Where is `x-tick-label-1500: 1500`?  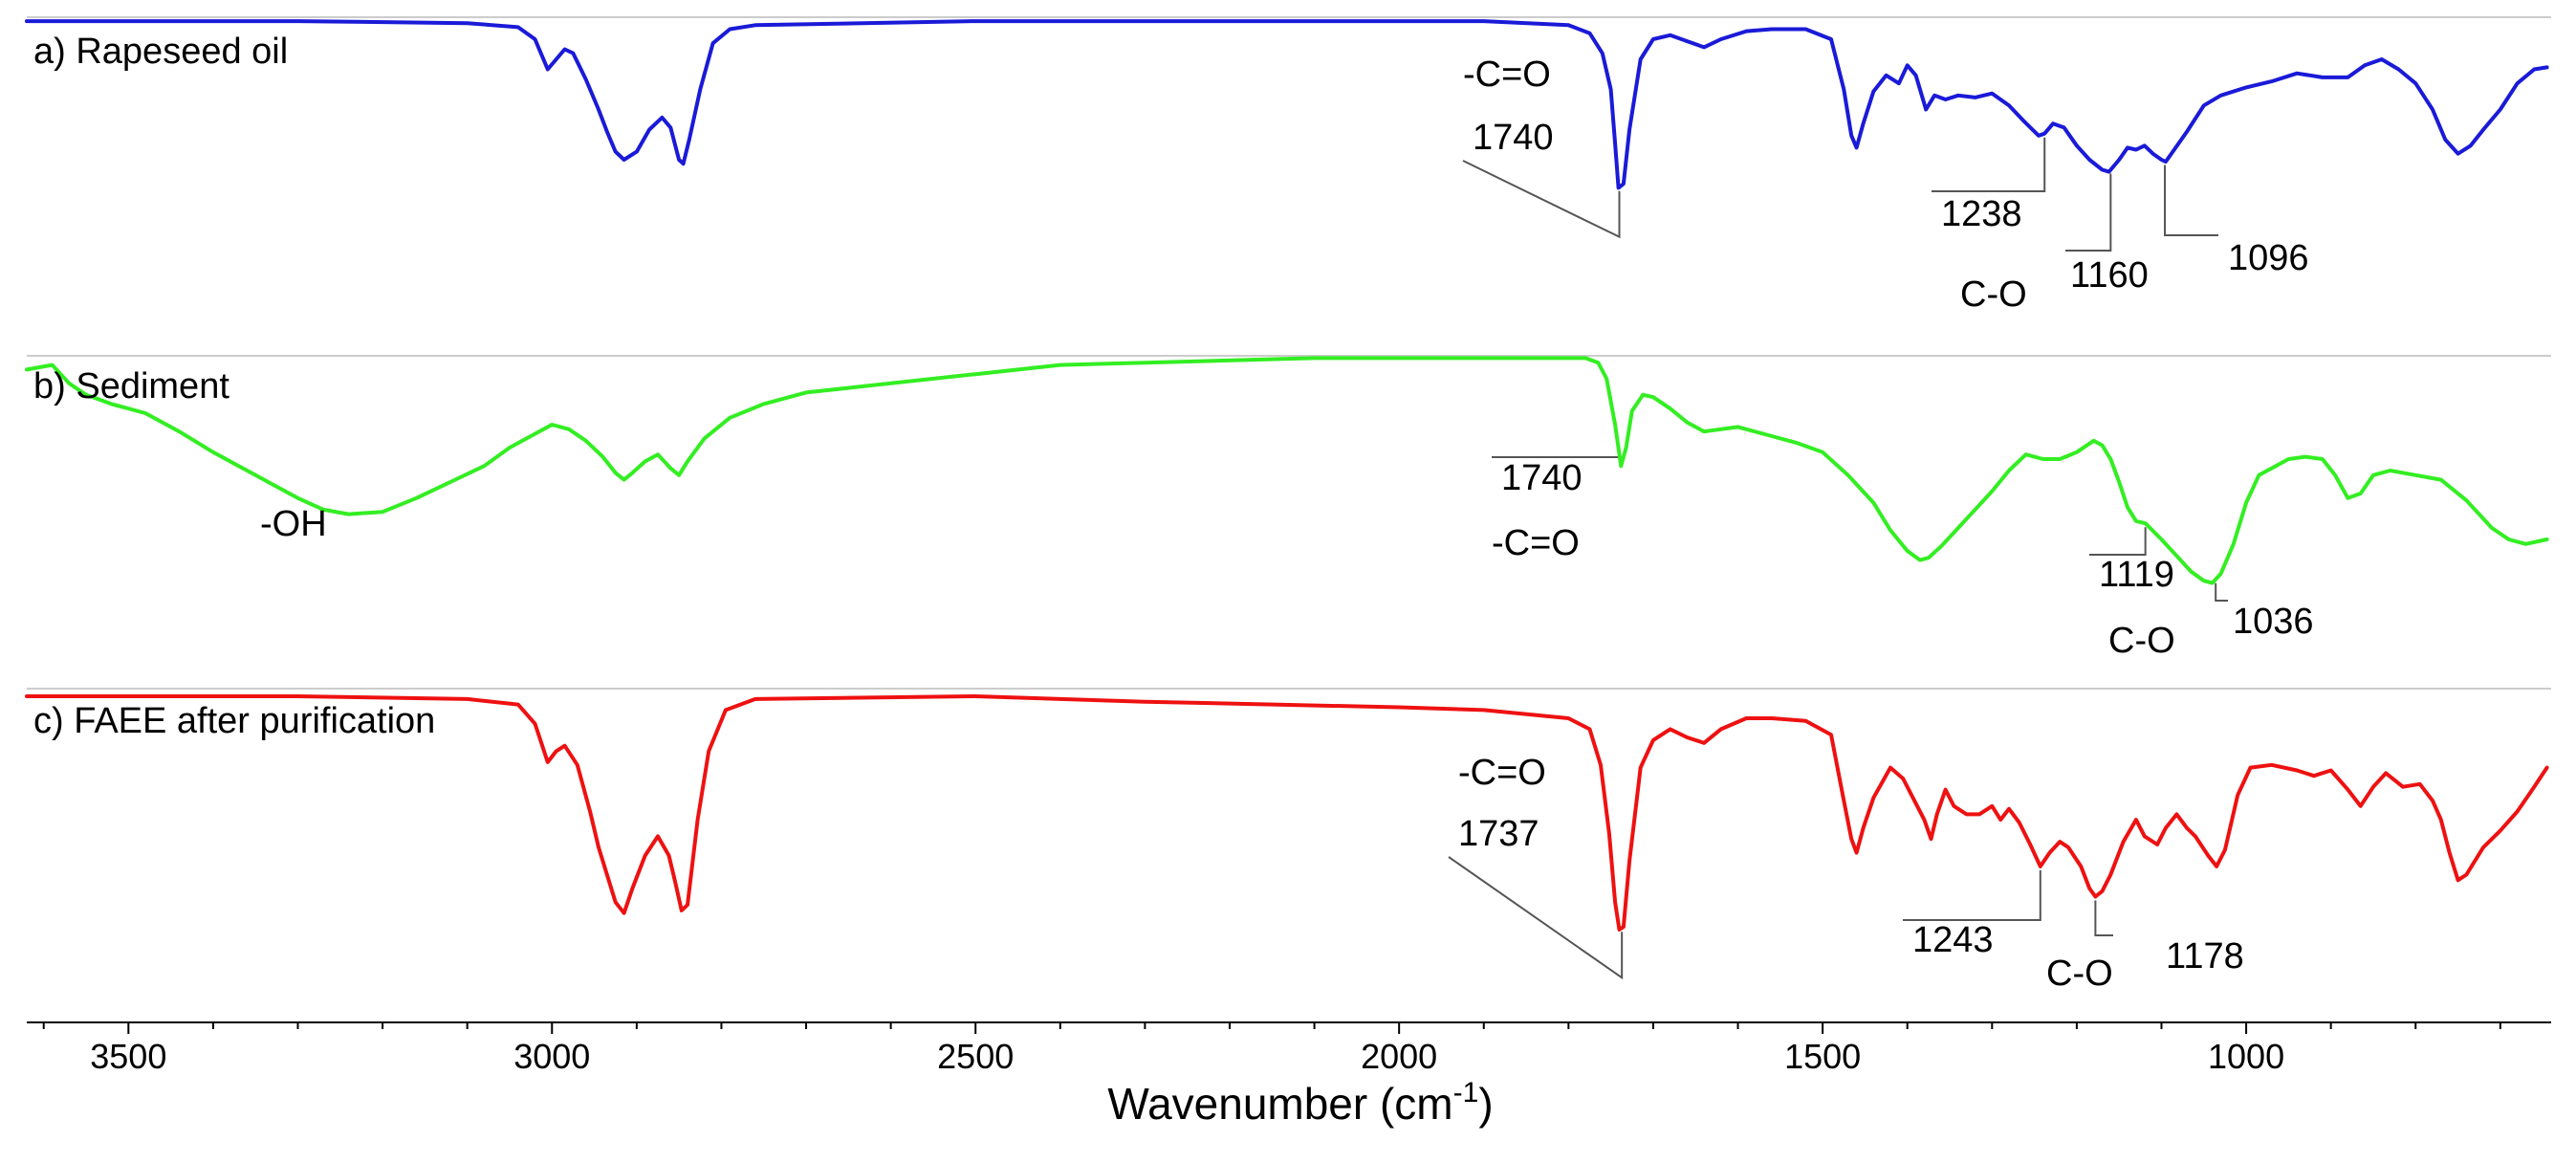
x-tick-label-1500: 1500 is located at coordinates (1822, 1056).